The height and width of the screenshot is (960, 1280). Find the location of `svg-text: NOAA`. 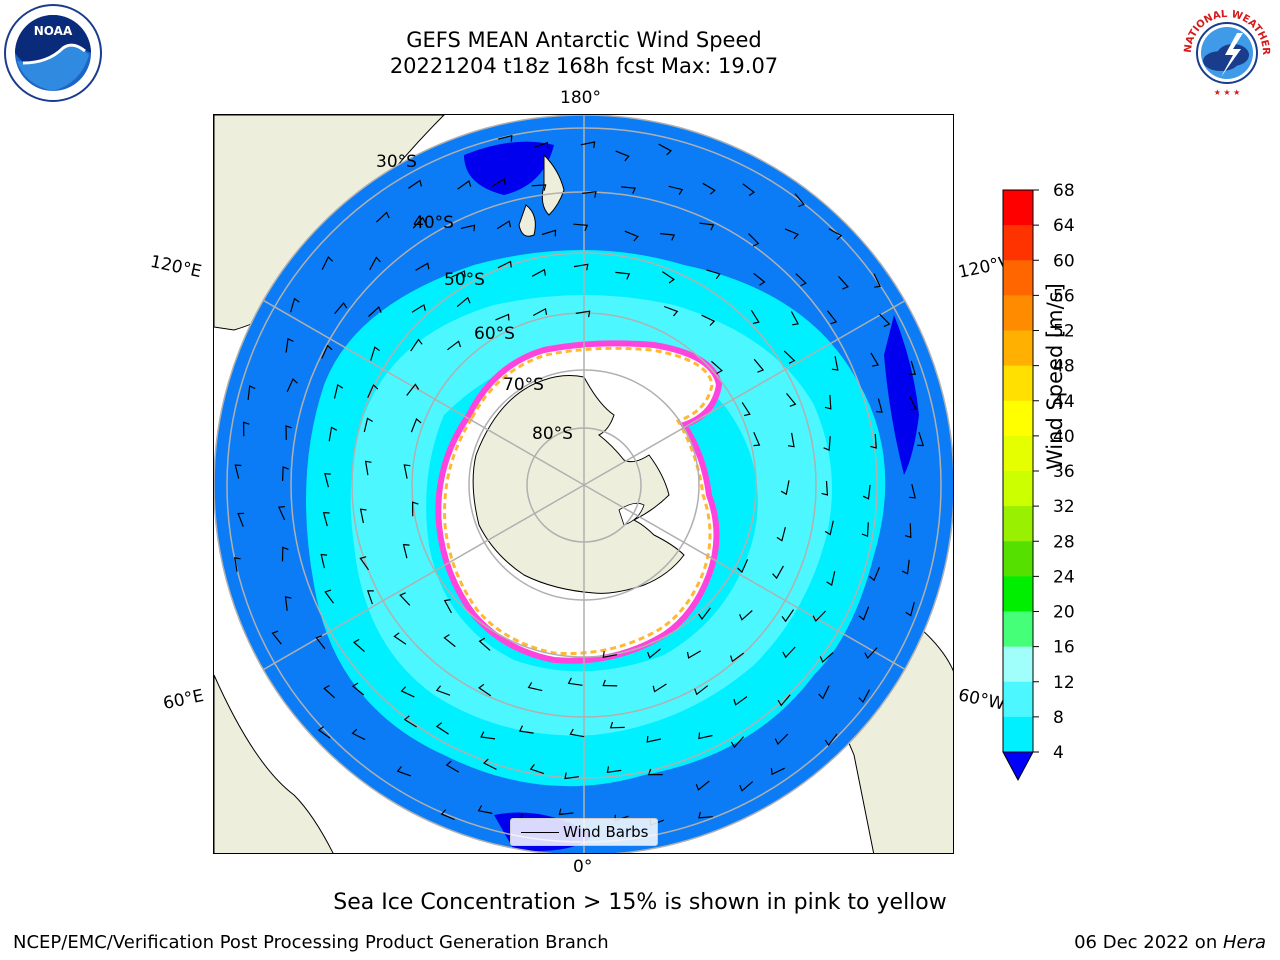

svg-text: NOAA is located at coordinates (53, 31).